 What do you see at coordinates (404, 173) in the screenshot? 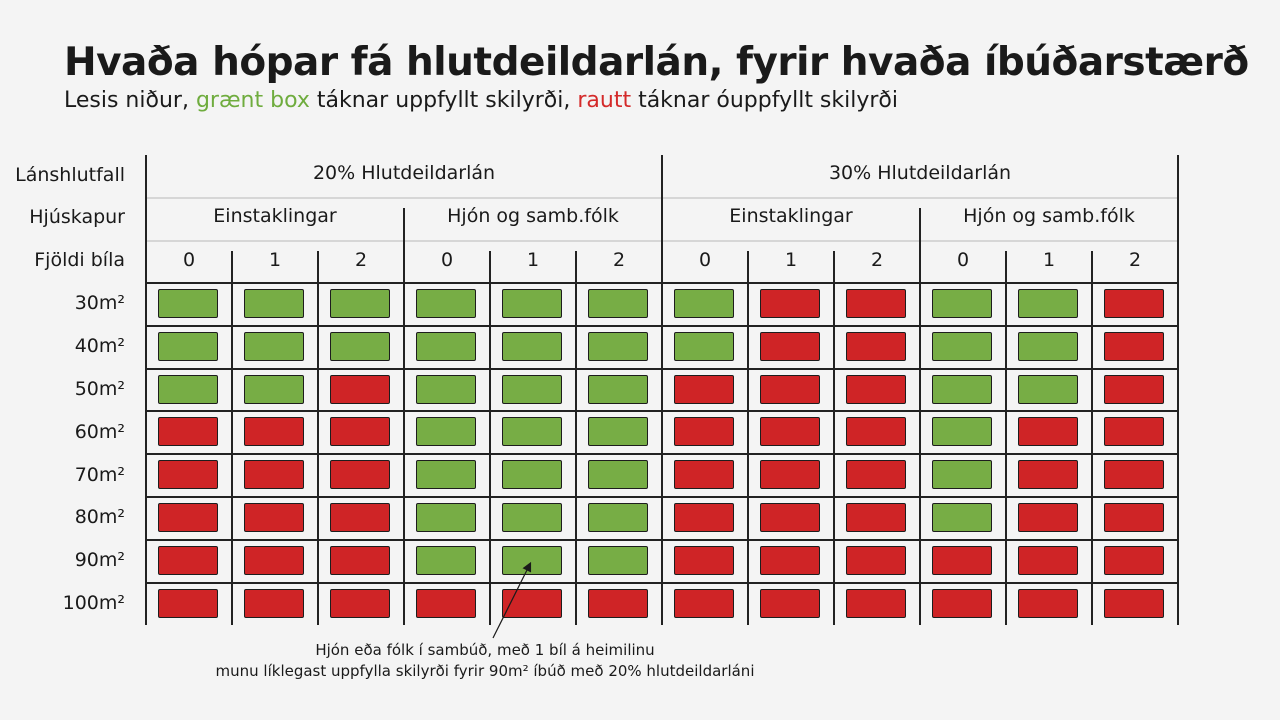
I see `loan-group-header: 20% Hlutdeildarlán` at bounding box center [404, 173].